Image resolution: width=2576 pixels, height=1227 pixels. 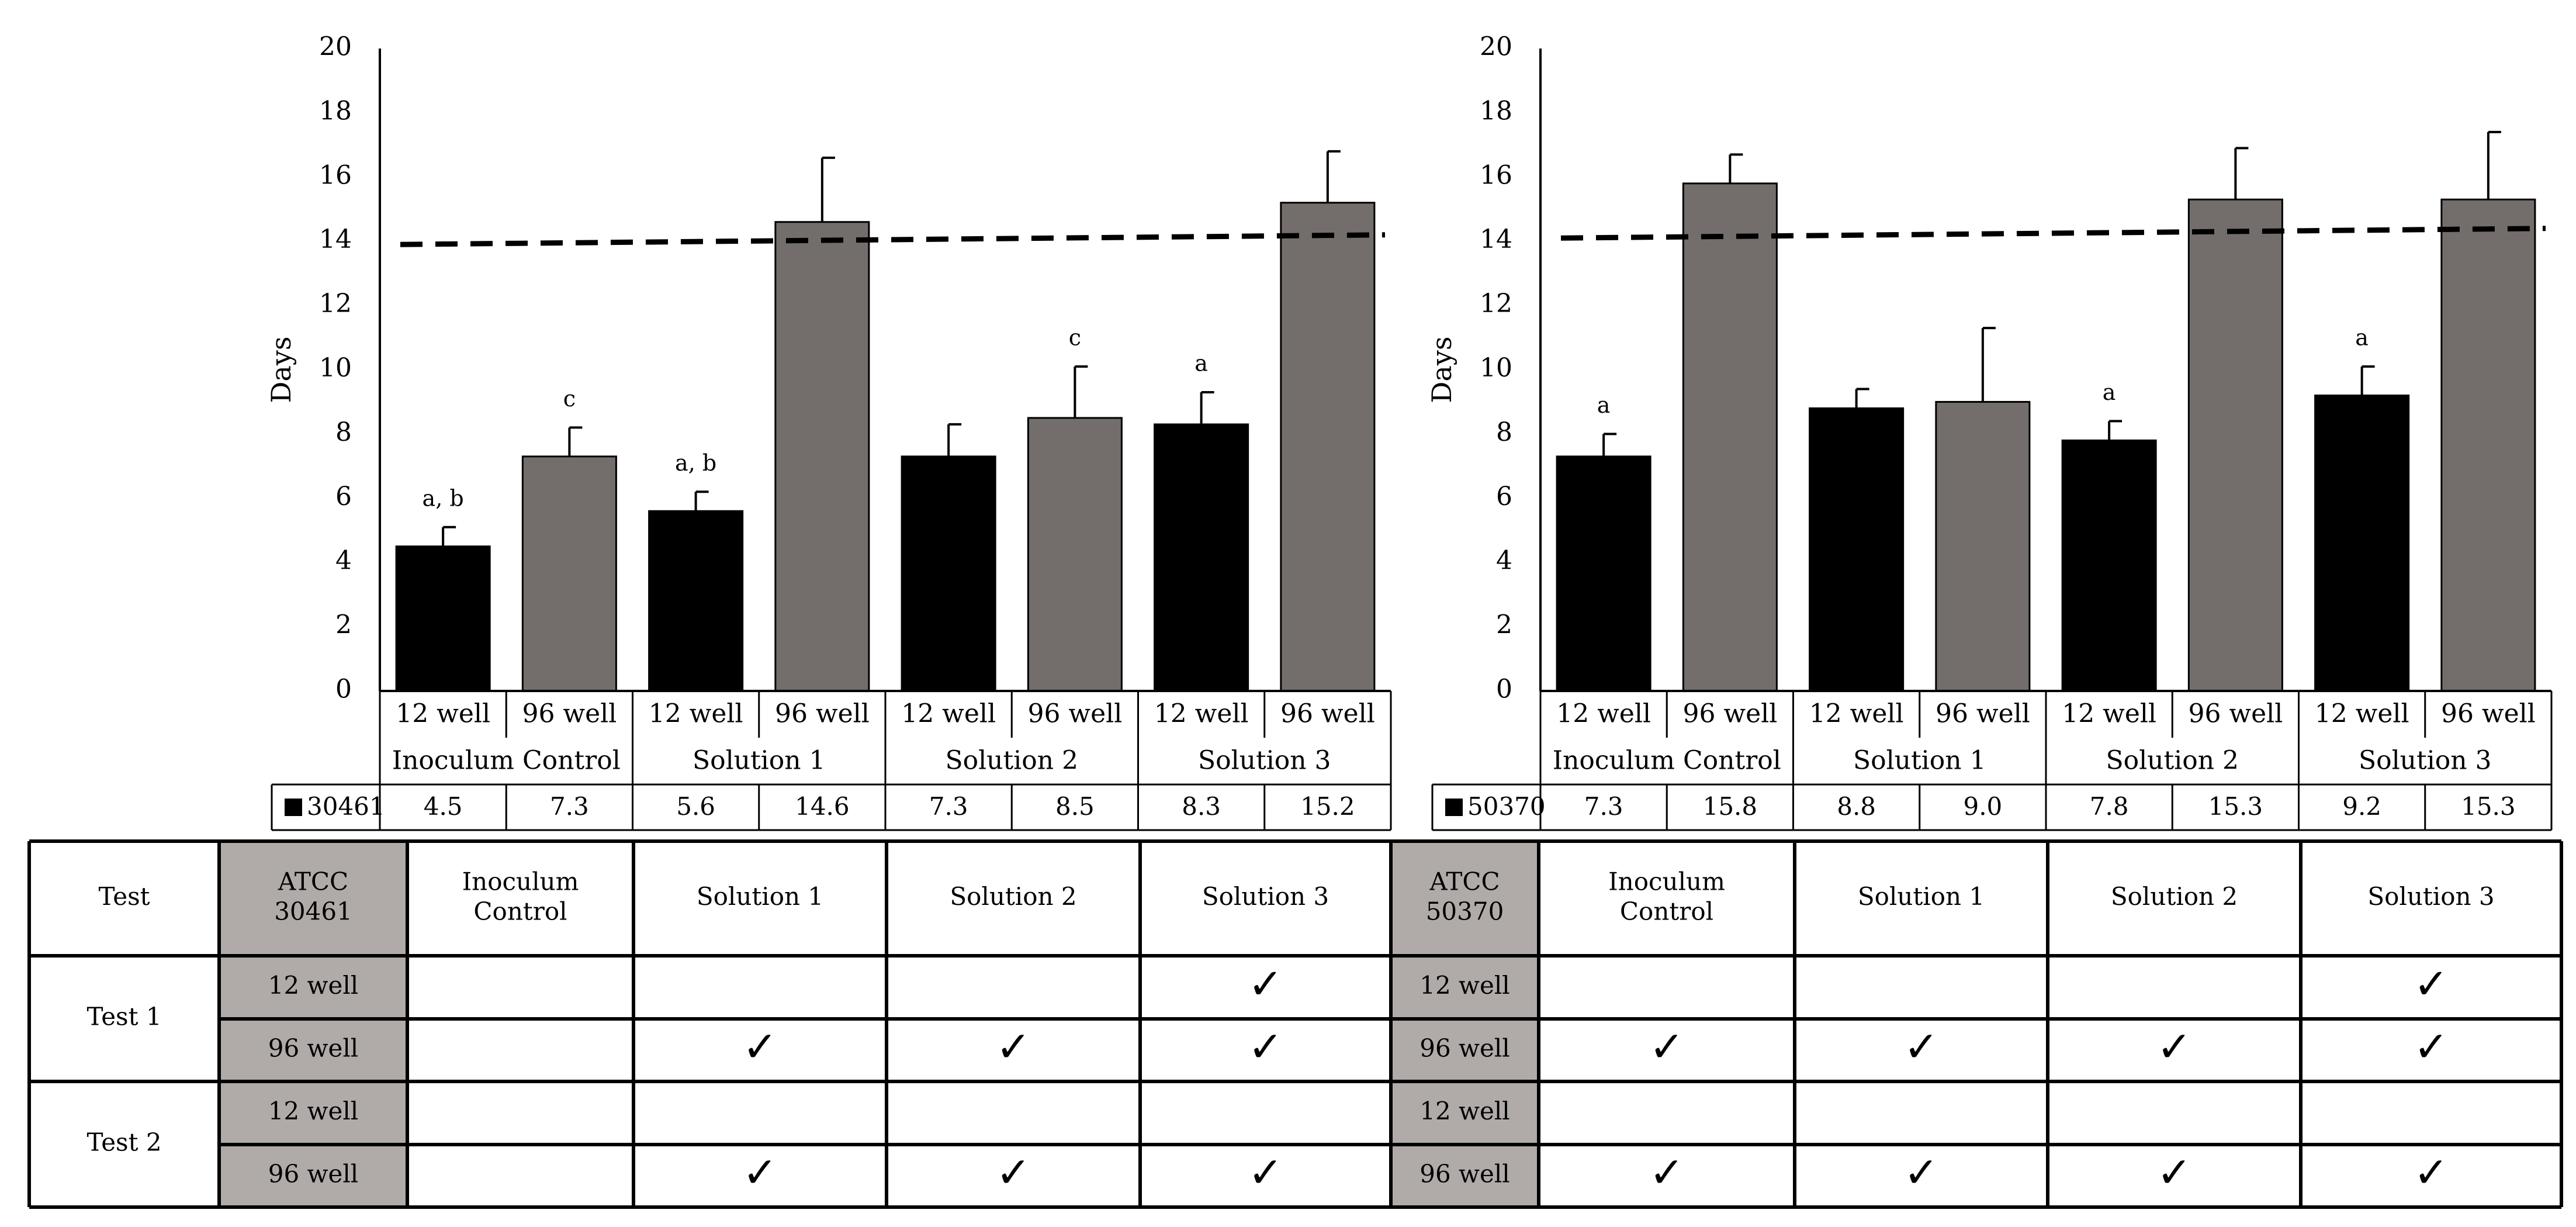 I want to click on significance-label: c, so click(x=1075, y=338).